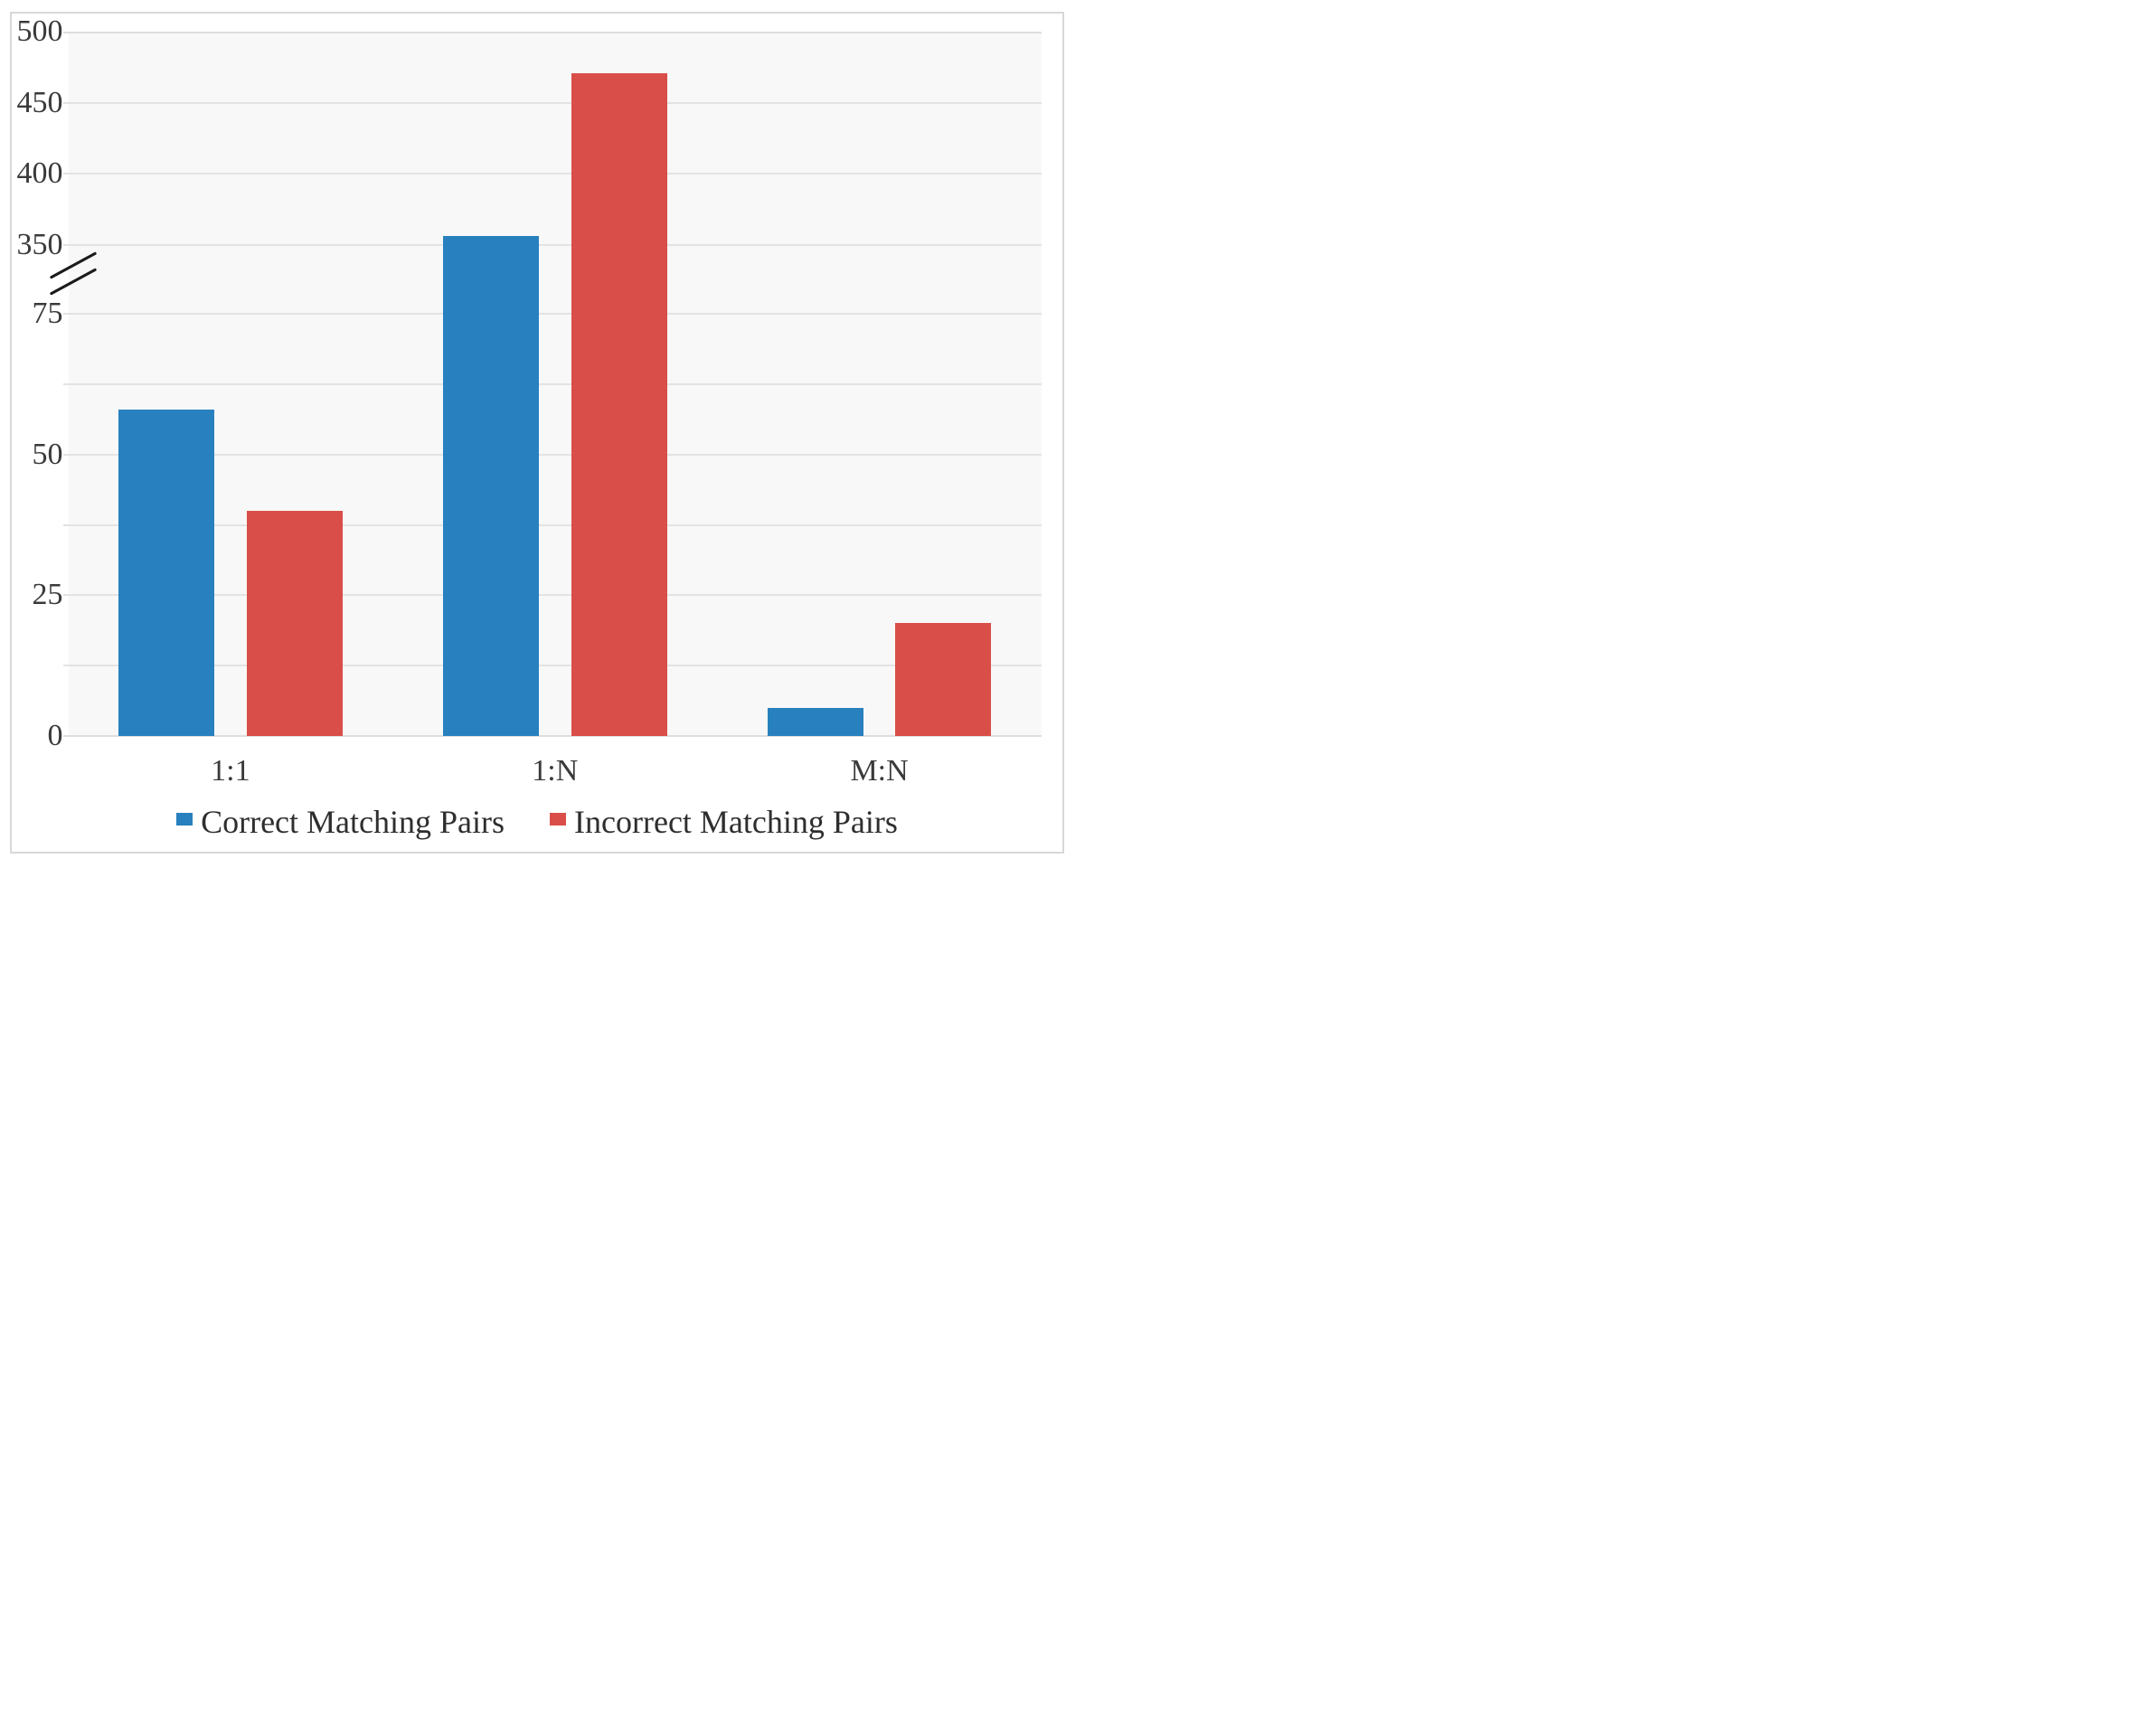 The width and height of the screenshot is (2151, 1736). I want to click on x-category-label: M:N, so click(879, 771).